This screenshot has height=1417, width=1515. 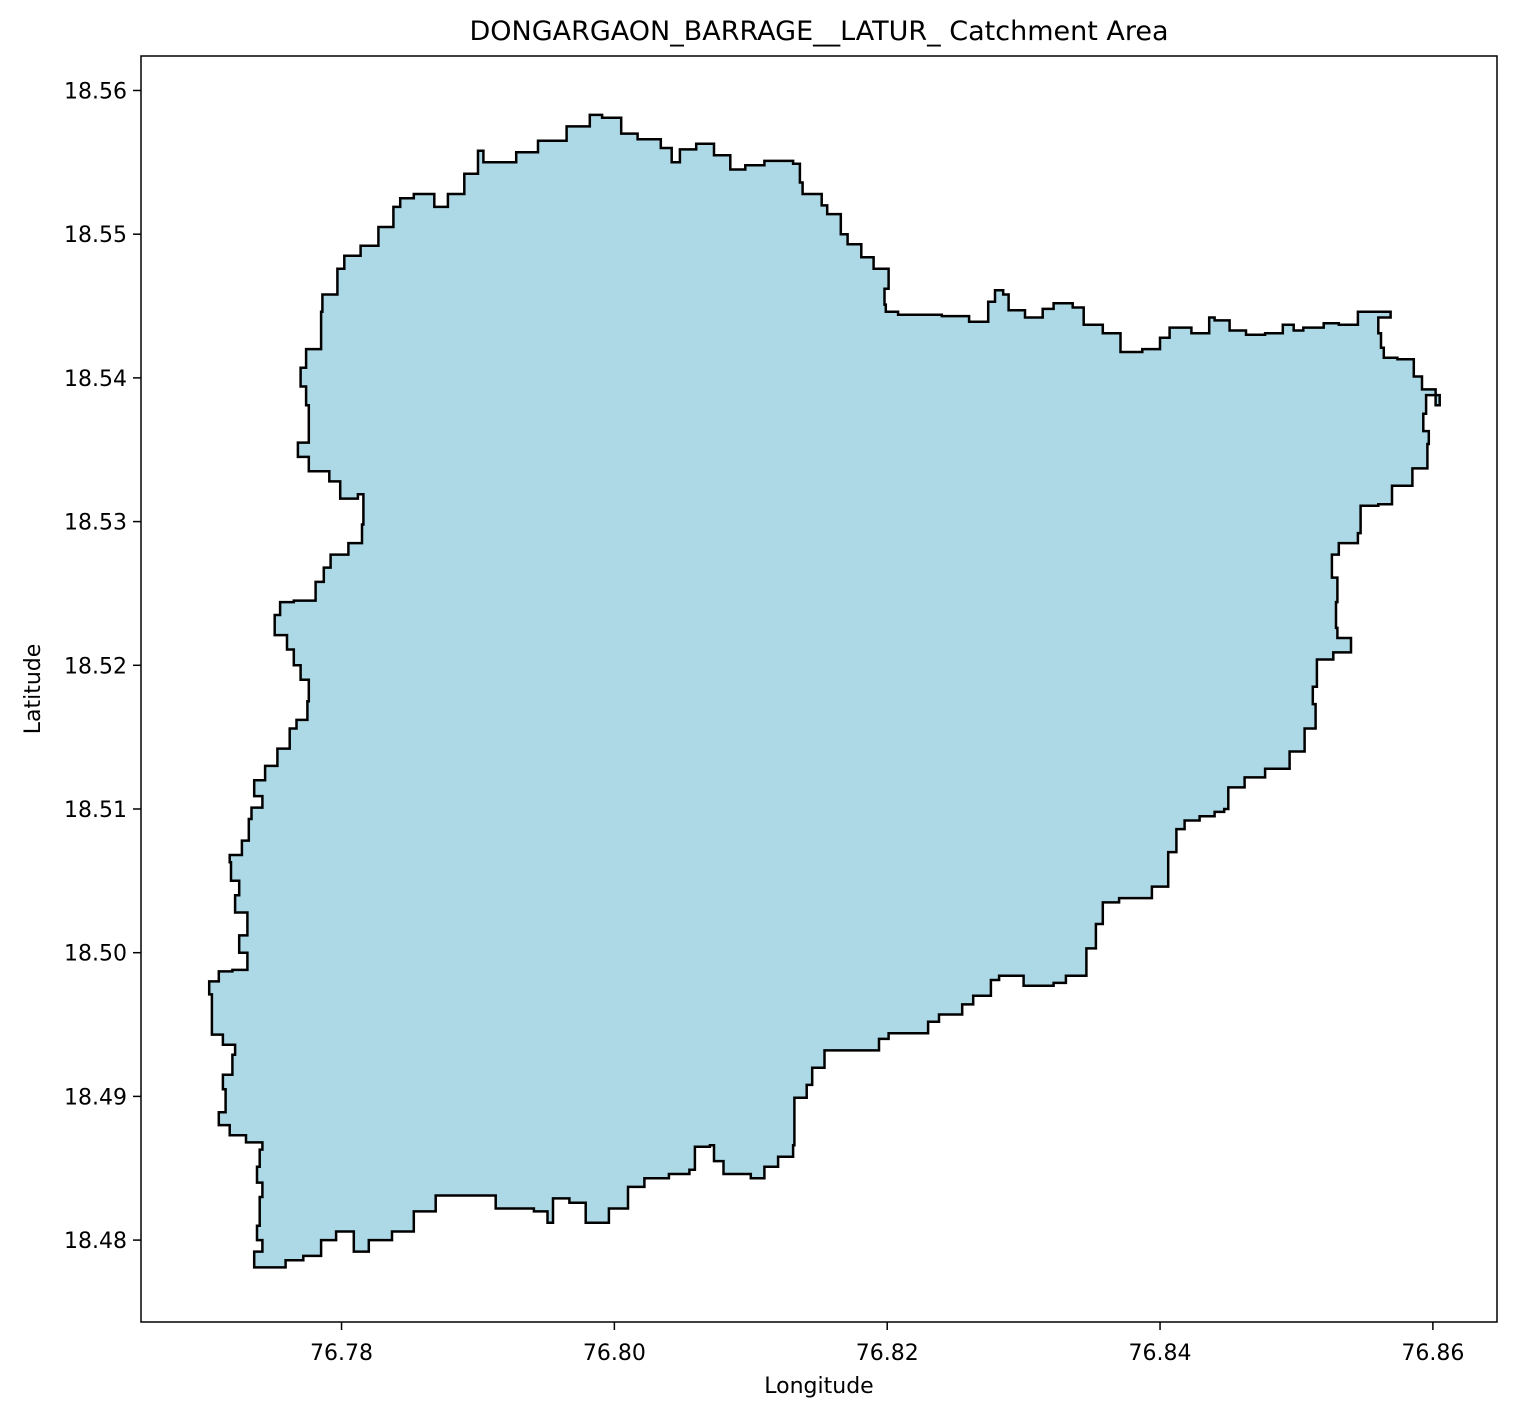 What do you see at coordinates (1432, 1353) in the screenshot?
I see `x-tick-label: 76.86` at bounding box center [1432, 1353].